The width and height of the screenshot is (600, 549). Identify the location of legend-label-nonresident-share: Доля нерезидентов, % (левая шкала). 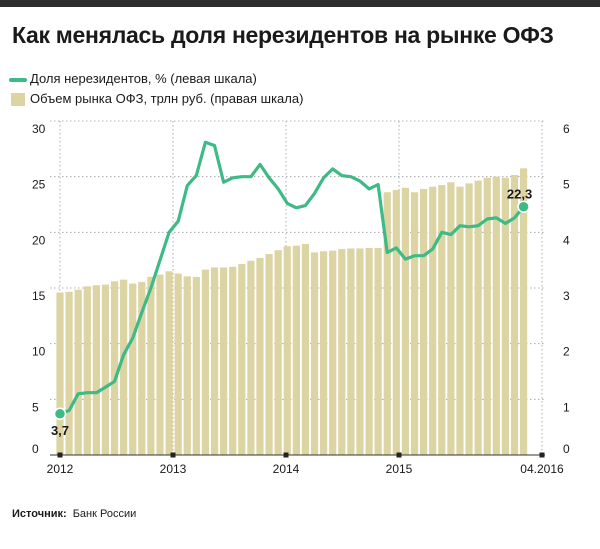
(143, 78).